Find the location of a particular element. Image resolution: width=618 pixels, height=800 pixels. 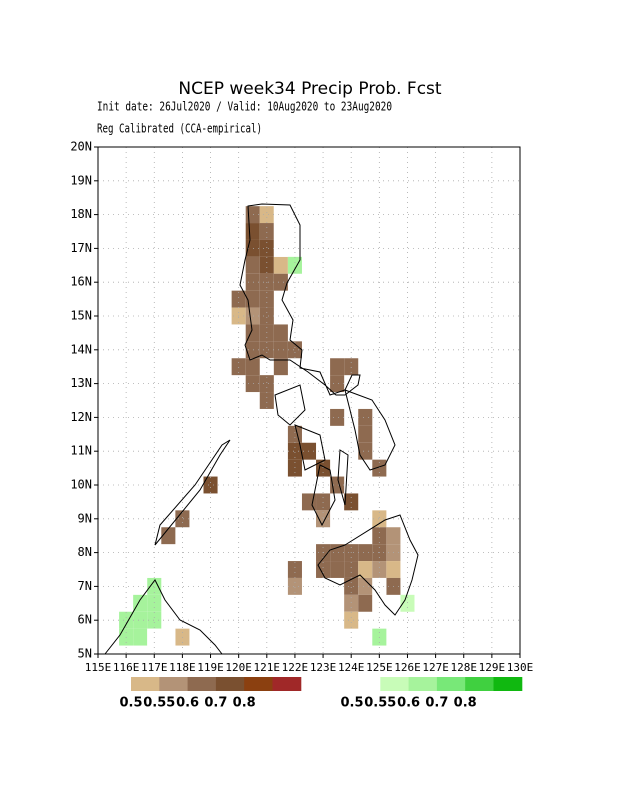

subtitle: Reg Calibrated (CCA-empirical) is located at coordinates (179, 129).